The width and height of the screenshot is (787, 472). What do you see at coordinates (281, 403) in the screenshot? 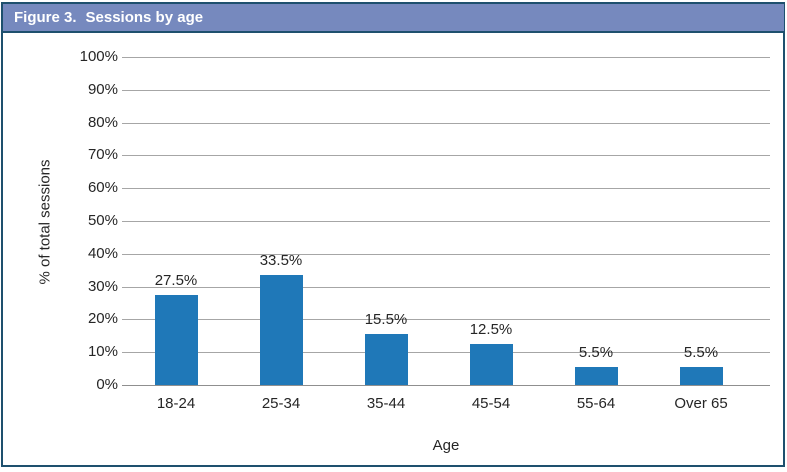
I see `x-category-label: 25-34` at bounding box center [281, 403].